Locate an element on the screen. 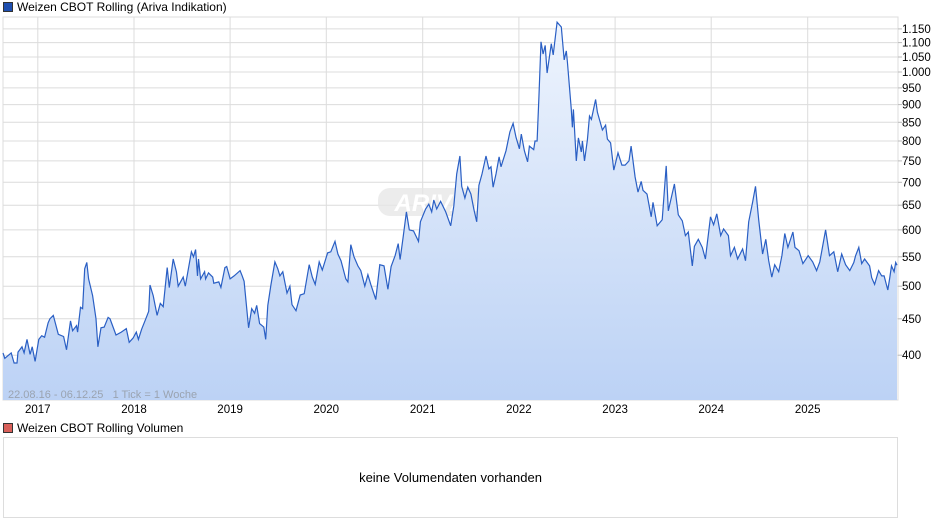  y-tick-label: 600 is located at coordinates (911, 231).